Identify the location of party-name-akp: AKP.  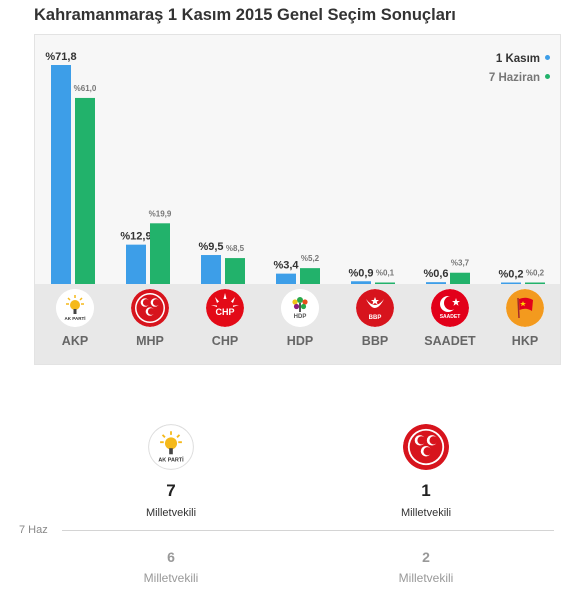
(75, 341).